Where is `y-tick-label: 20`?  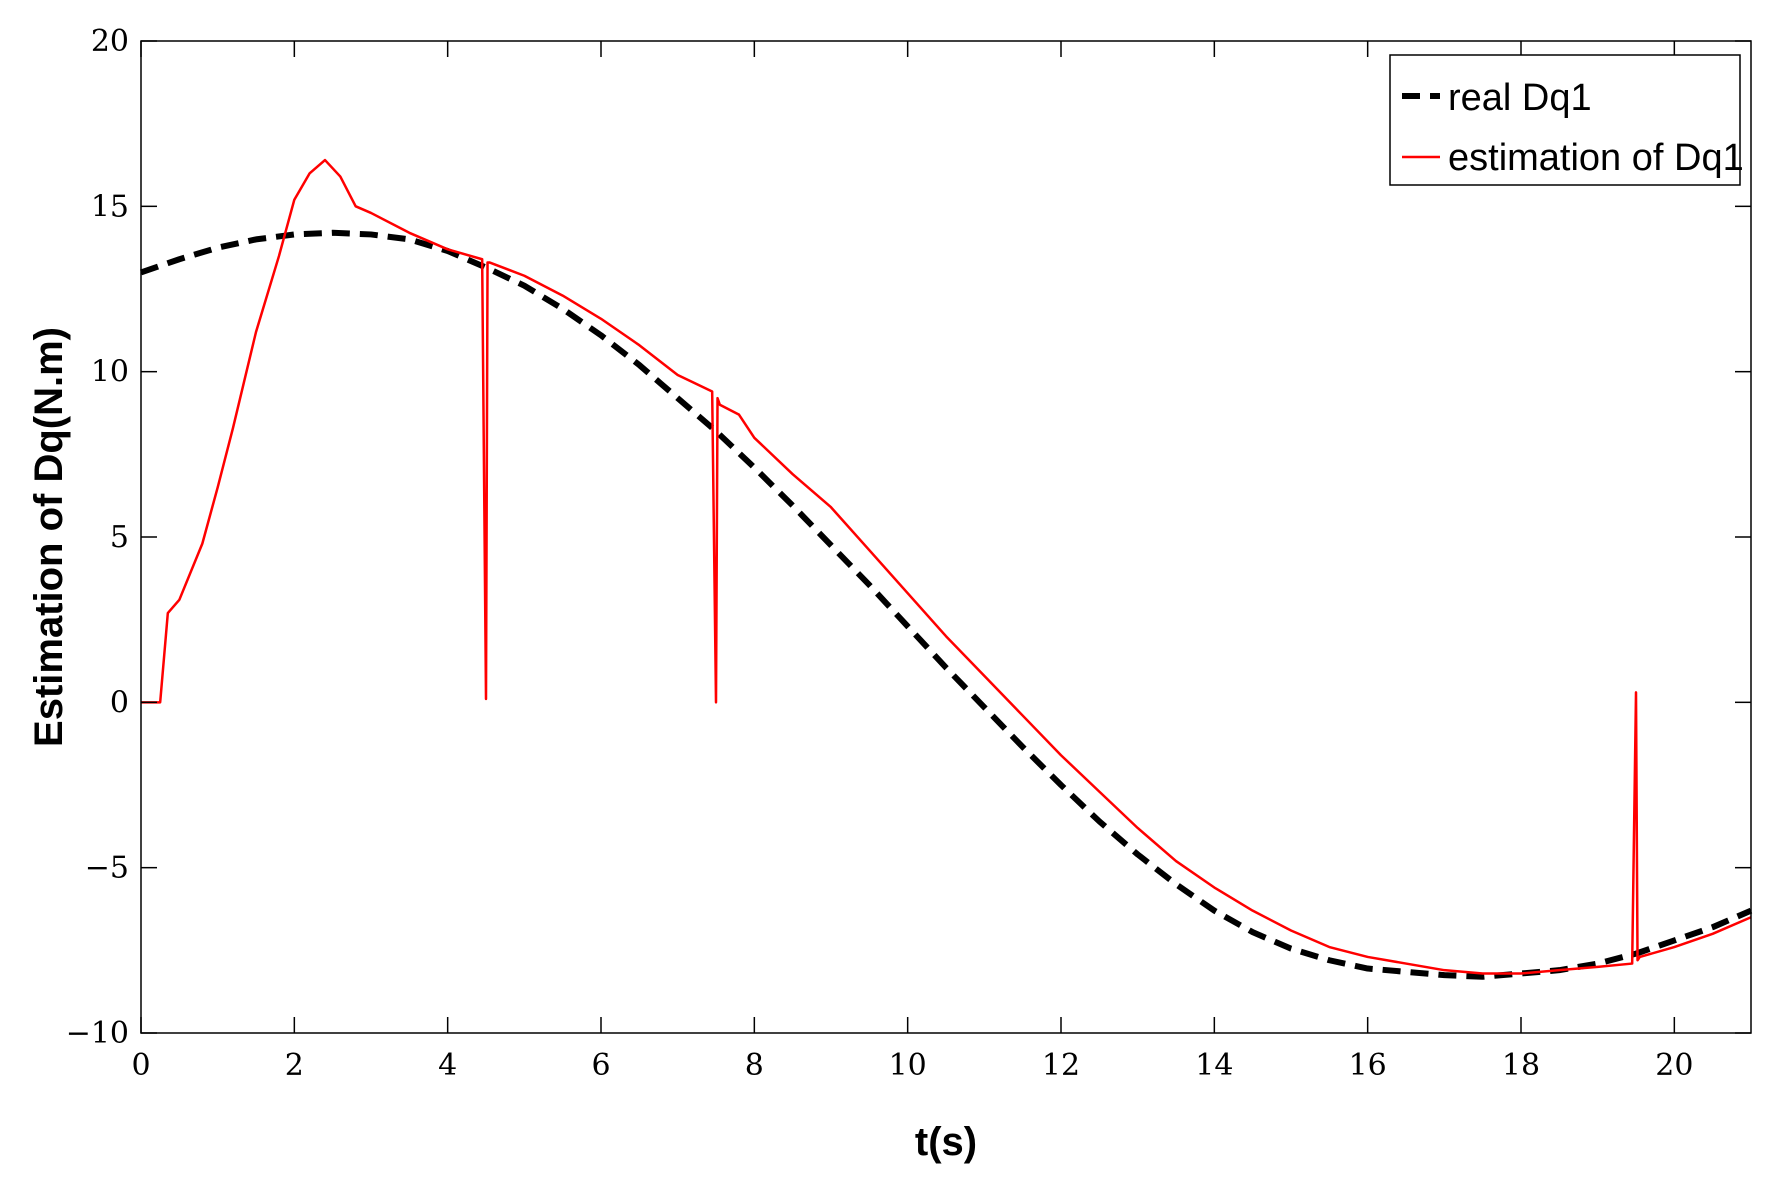 y-tick-label: 20 is located at coordinates (110, 41).